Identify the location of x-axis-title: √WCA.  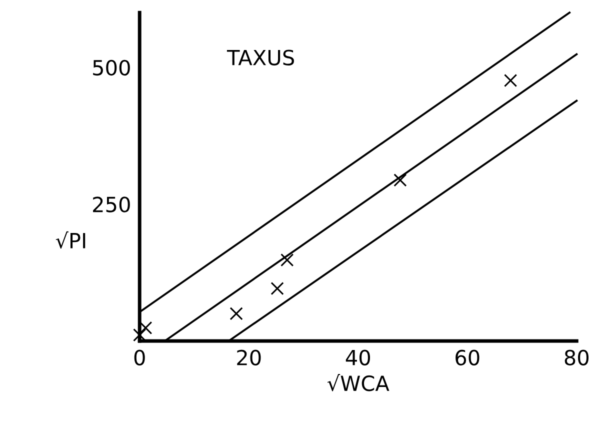
(358, 383).